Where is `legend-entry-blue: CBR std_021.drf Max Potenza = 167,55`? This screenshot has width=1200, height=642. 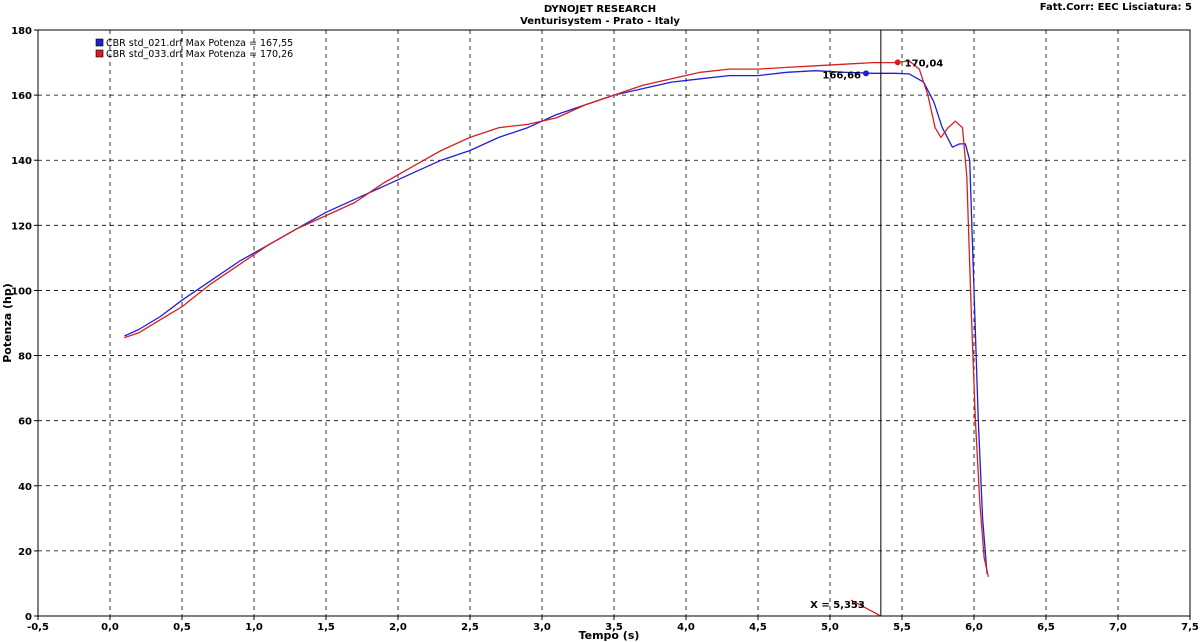
legend-entry-blue: CBR std_021.drf Max Potenza = 167,55 is located at coordinates (199, 43).